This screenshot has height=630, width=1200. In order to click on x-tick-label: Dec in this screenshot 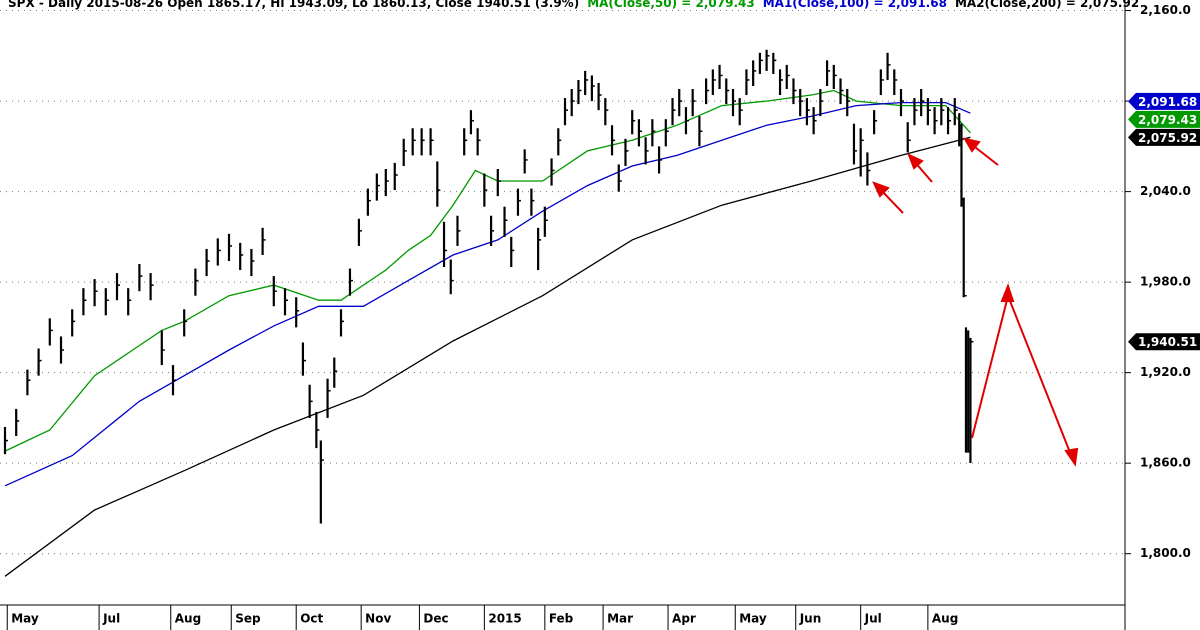, I will do `click(435, 619)`.